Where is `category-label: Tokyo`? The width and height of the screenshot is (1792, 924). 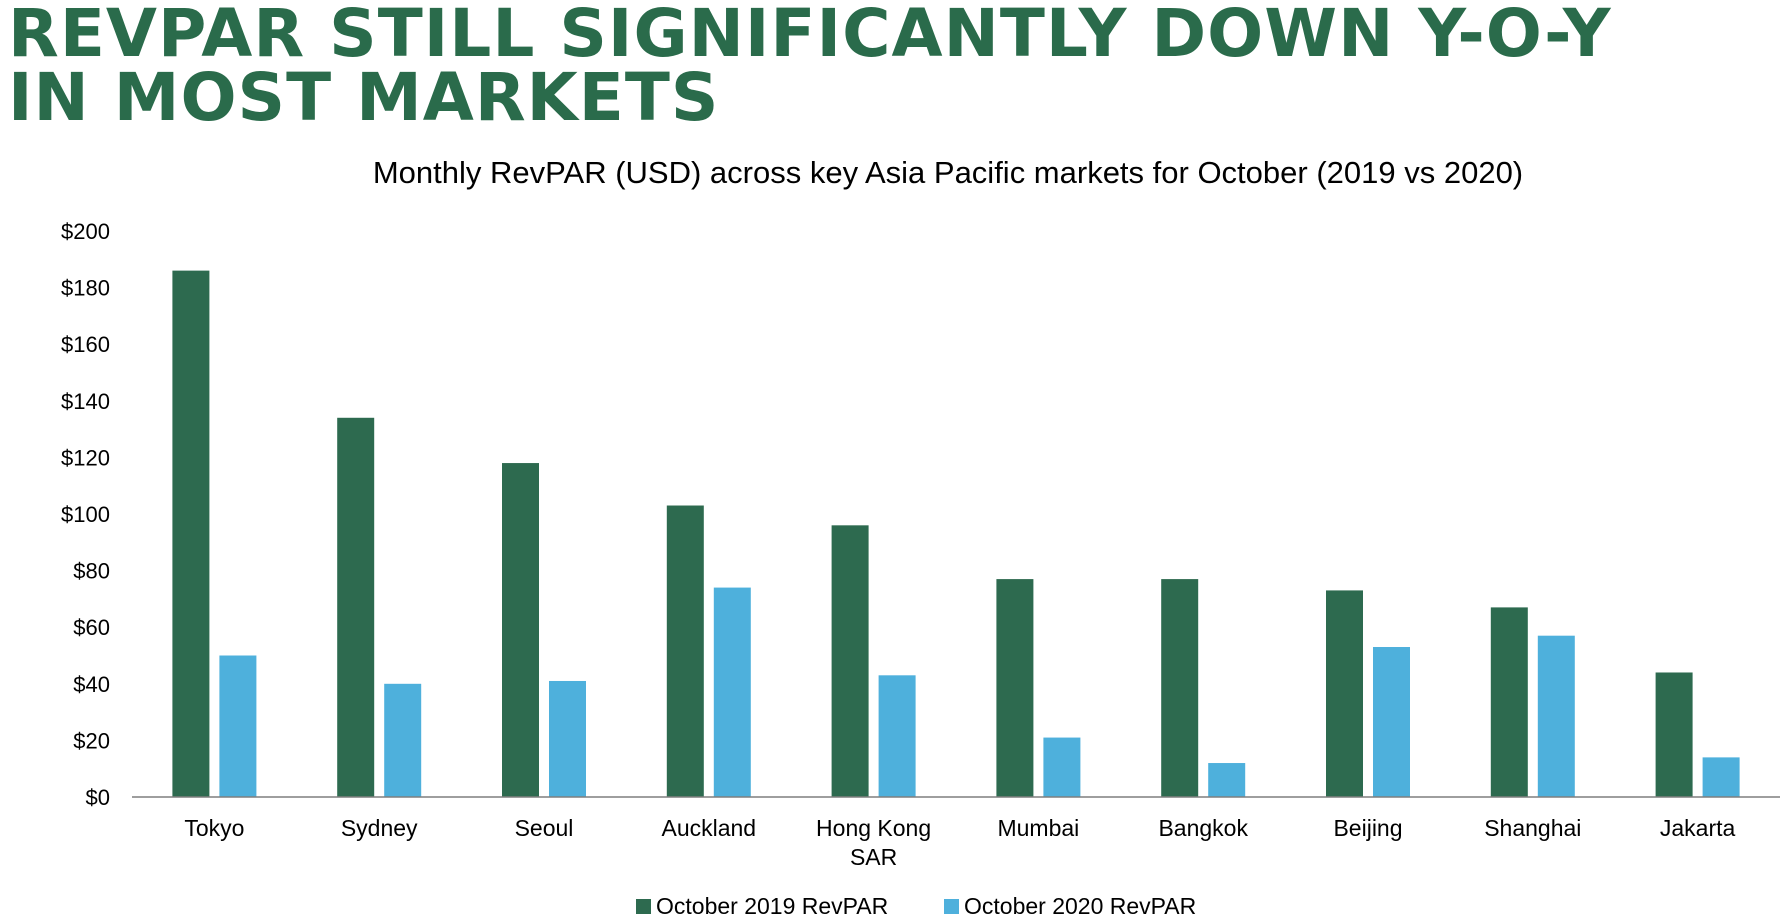 category-label: Tokyo is located at coordinates (214, 828).